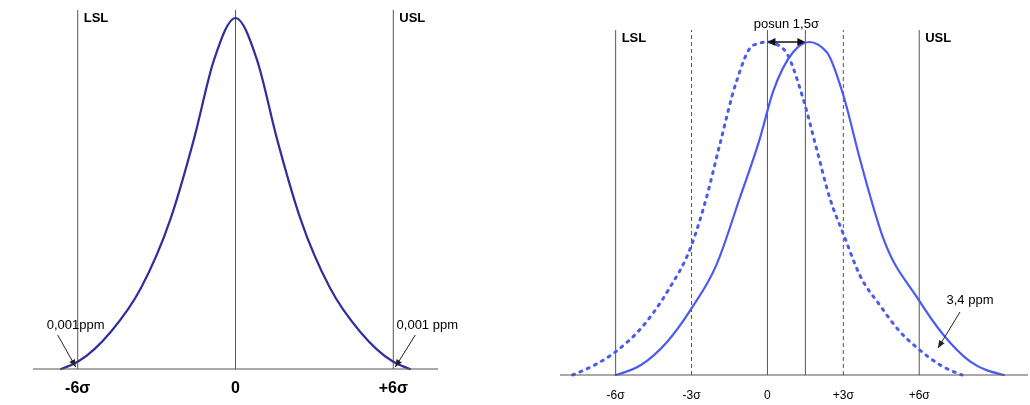  What do you see at coordinates (843, 395) in the screenshot?
I see `x-tick-label: +3σ` at bounding box center [843, 395].